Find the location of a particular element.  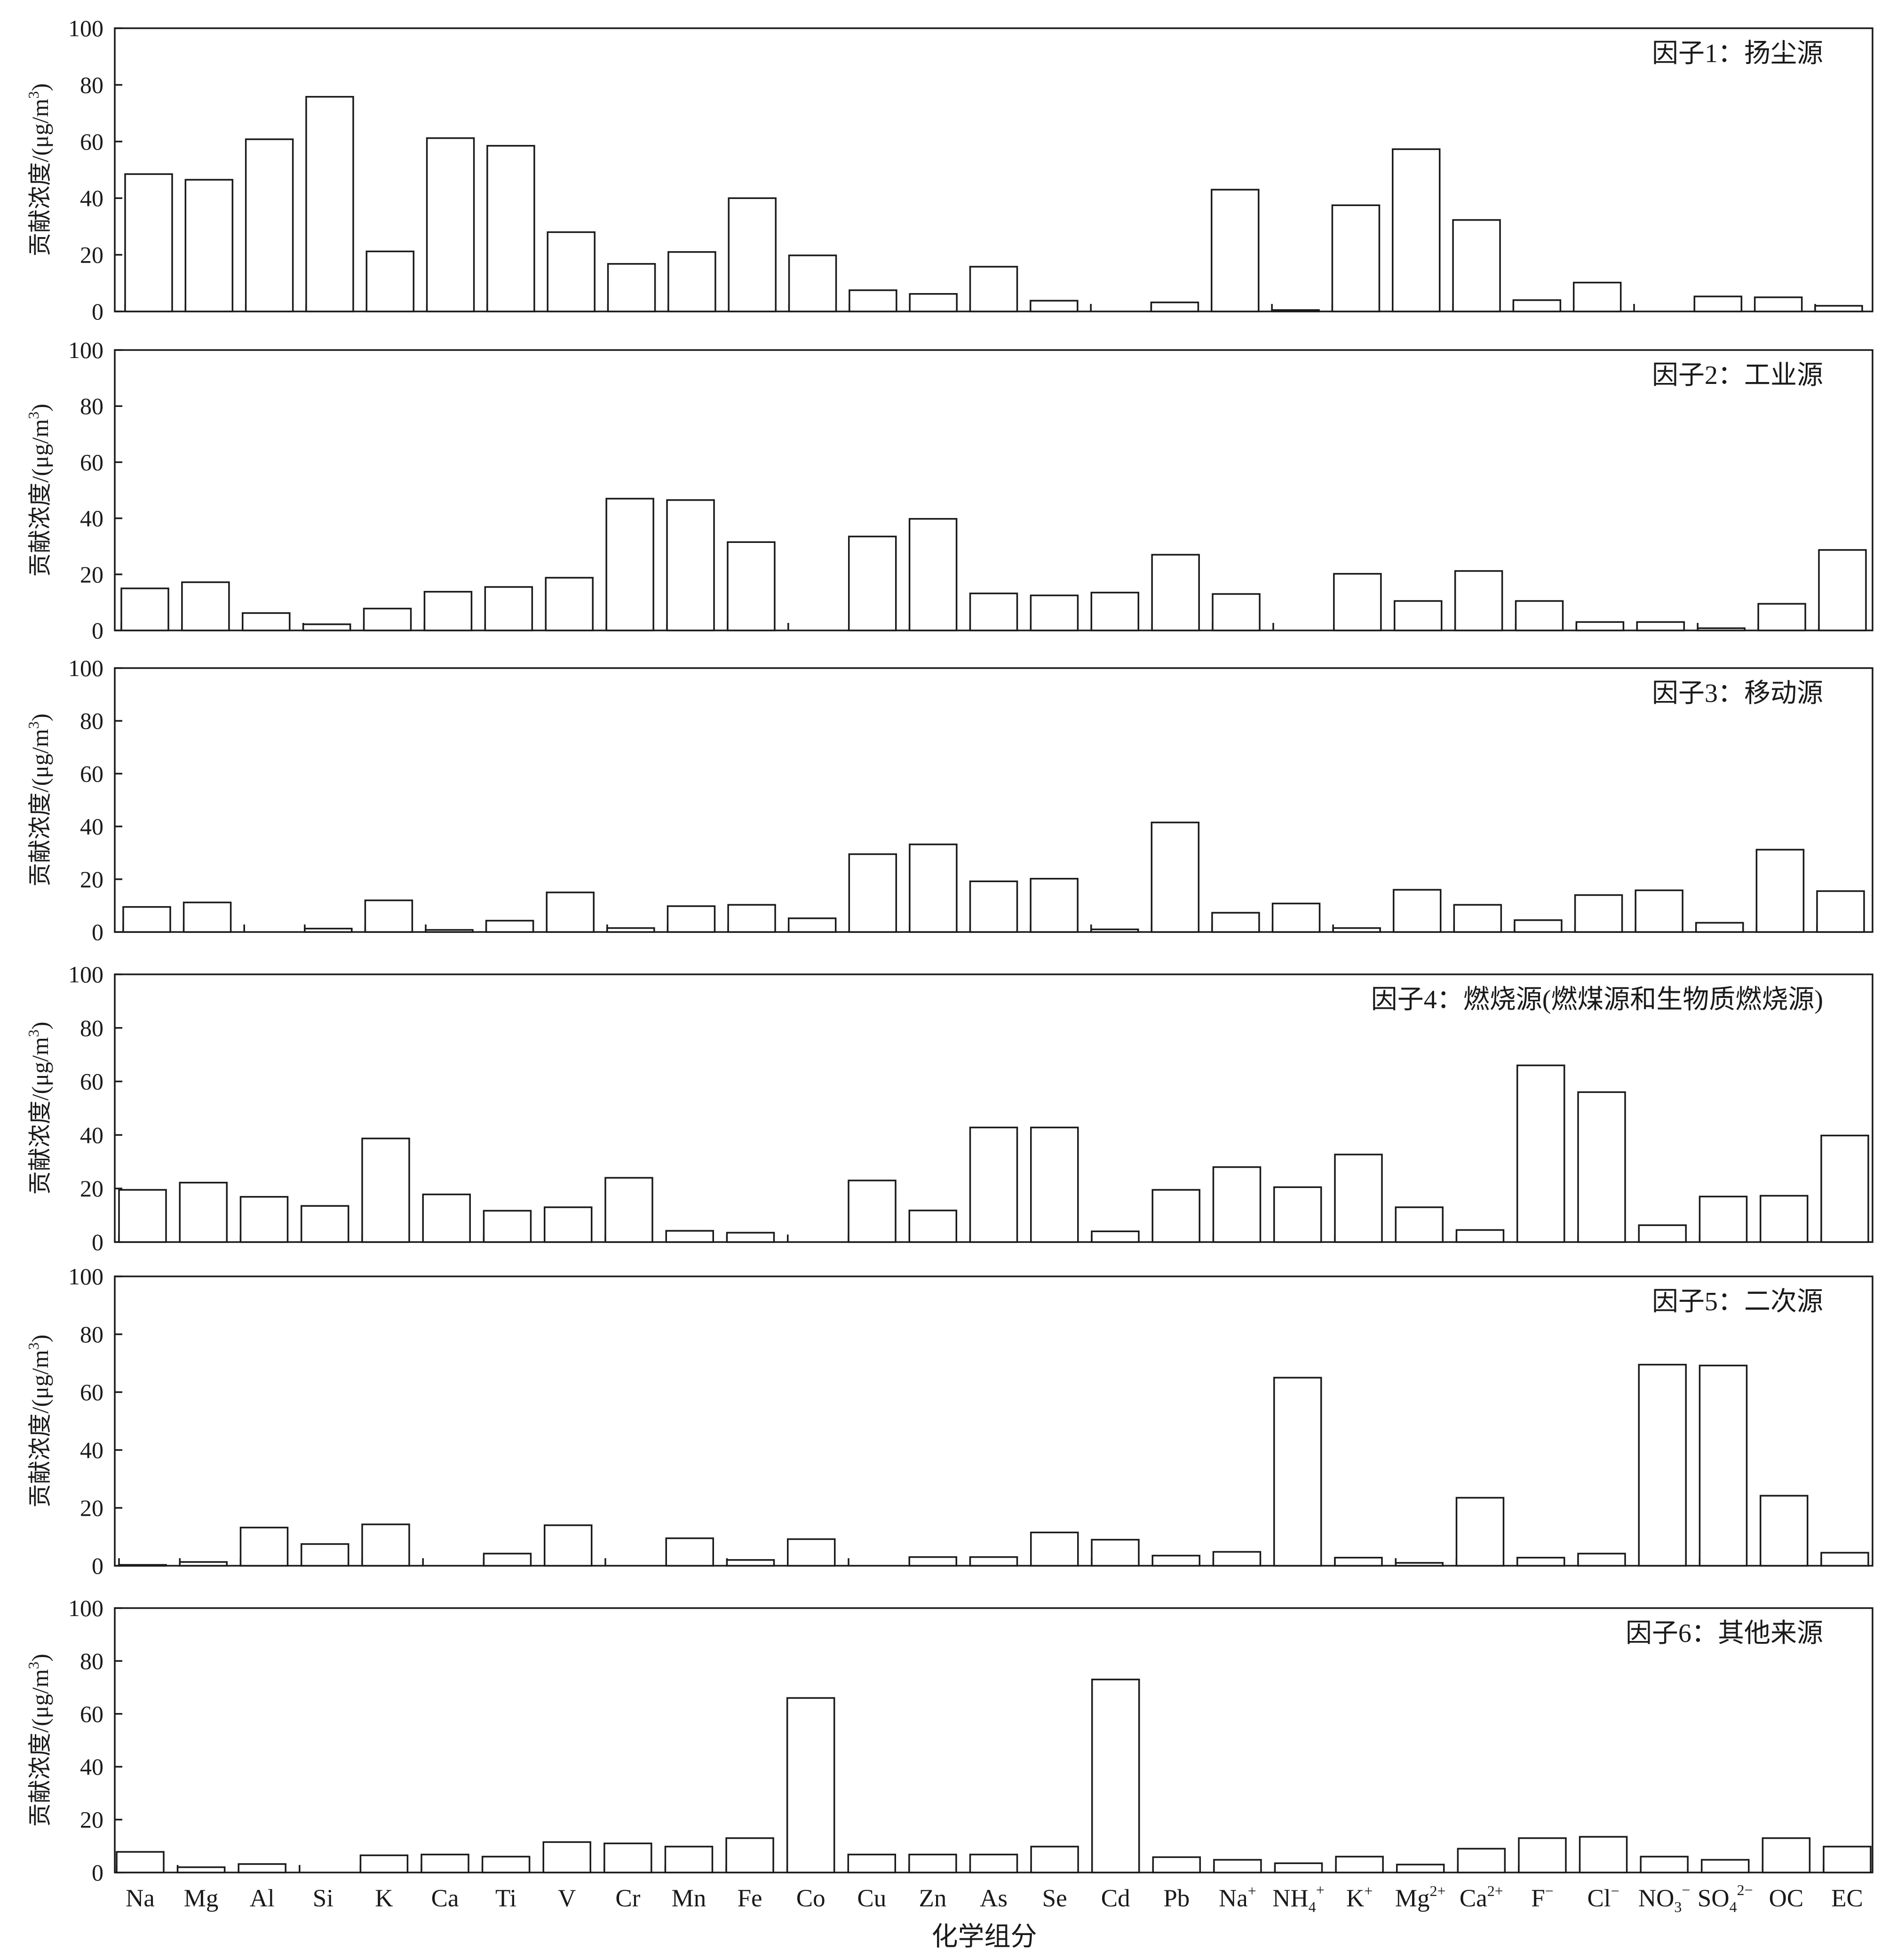

category-label: Co is located at coordinates (810, 1898).